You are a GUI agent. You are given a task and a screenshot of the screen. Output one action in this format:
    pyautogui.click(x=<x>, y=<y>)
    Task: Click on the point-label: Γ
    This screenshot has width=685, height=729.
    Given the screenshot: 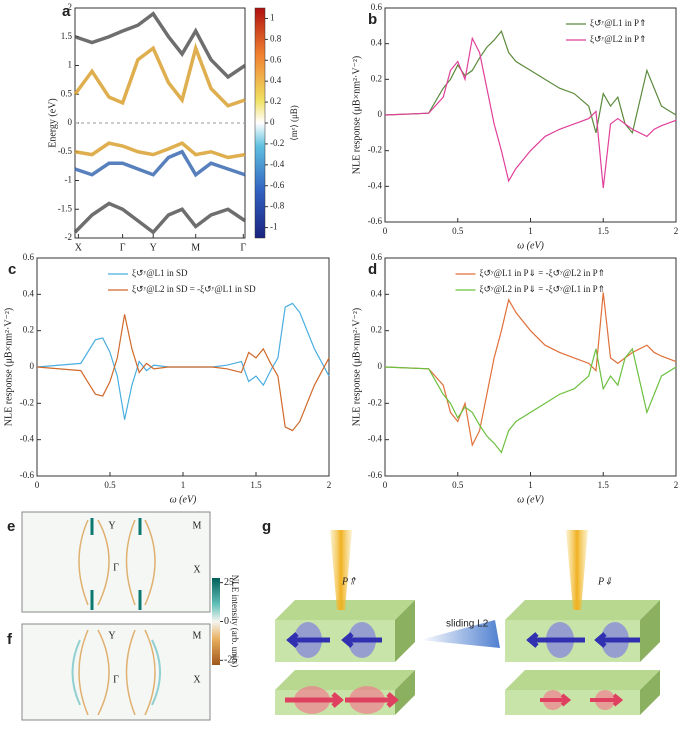 What is the action you would take?
    pyautogui.click(x=116, y=679)
    